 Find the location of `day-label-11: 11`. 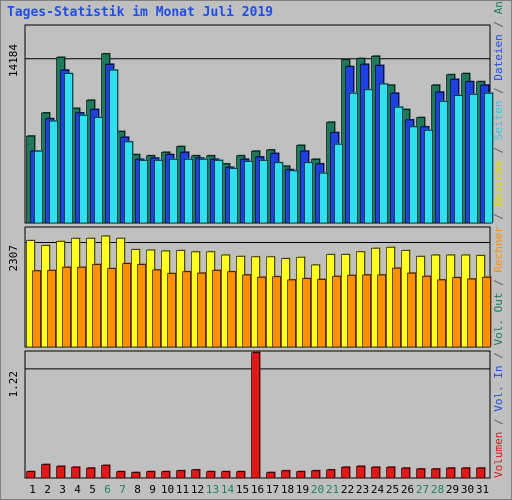

day-label-11: 11 is located at coordinates (182, 489).